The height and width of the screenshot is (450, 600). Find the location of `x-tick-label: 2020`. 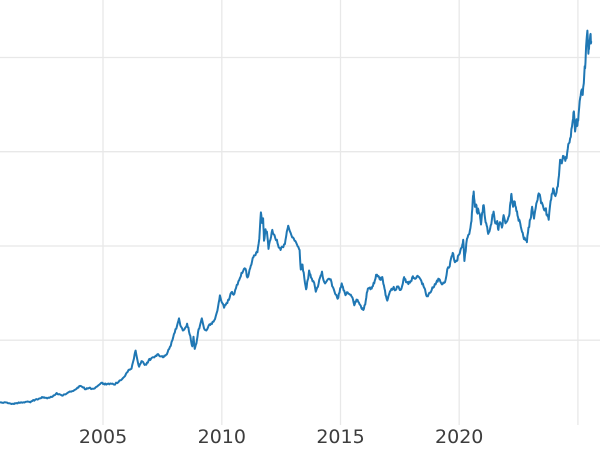

x-tick-label: 2020 is located at coordinates (459, 437).